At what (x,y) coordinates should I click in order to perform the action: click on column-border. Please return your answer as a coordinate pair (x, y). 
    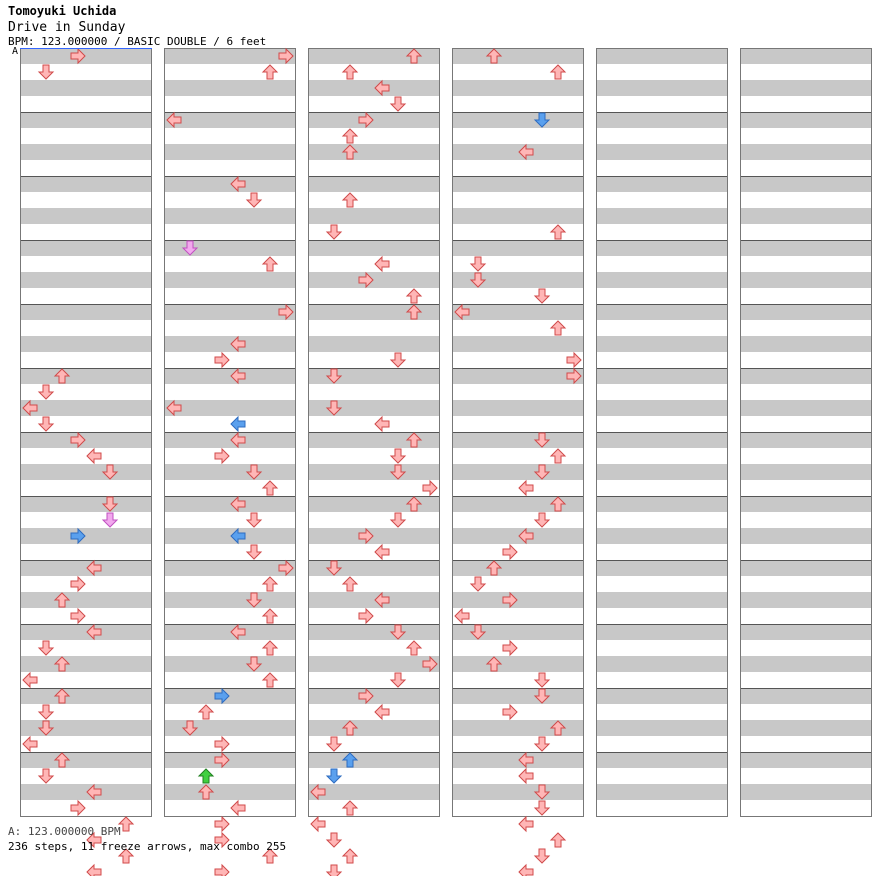
    Looking at the image, I should click on (374, 432).